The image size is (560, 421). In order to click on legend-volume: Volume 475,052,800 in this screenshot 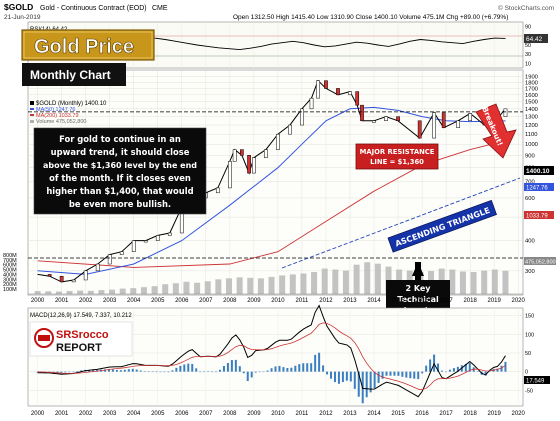, I will do `click(61, 122)`.